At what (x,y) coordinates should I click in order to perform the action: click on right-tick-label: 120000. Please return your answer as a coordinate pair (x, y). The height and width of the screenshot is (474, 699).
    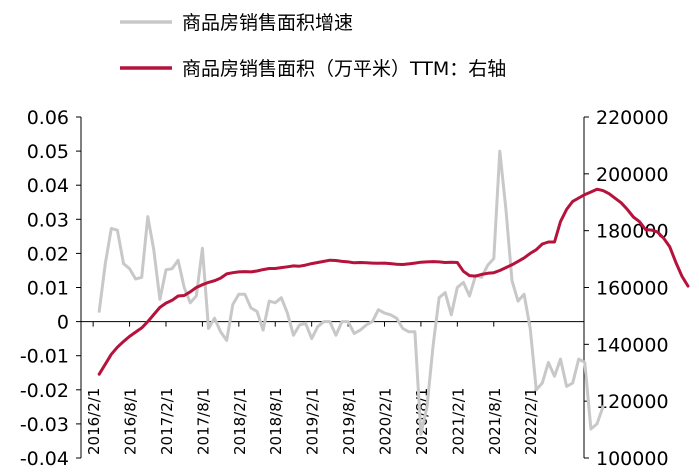
    Looking at the image, I should click on (632, 402).